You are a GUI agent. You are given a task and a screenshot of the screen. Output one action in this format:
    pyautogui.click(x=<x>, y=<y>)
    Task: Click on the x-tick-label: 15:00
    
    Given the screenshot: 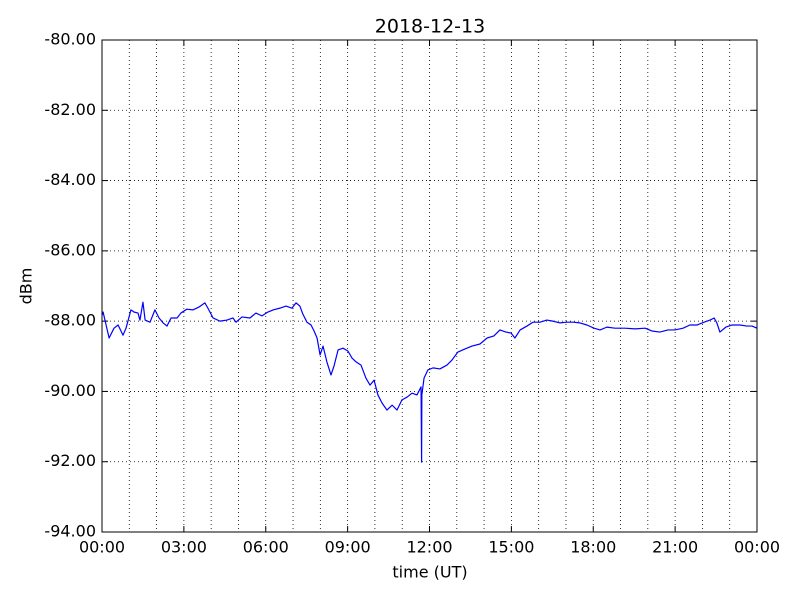 What is the action you would take?
    pyautogui.click(x=511, y=547)
    